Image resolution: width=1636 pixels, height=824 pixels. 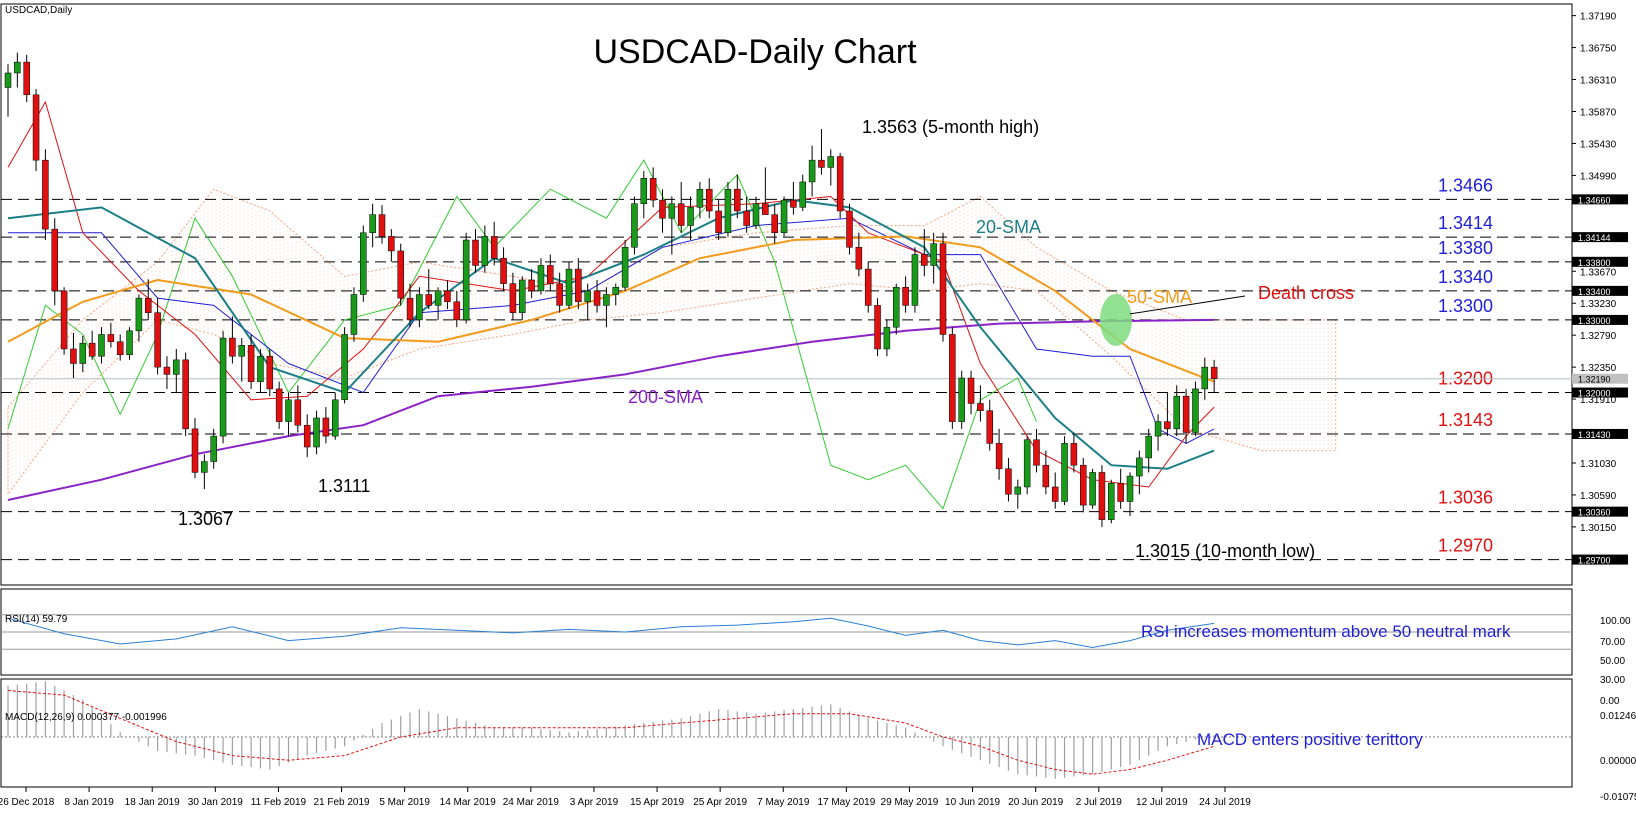 What do you see at coordinates (950, 127) in the screenshot?
I see `annotation-5-month-high: 1.3563 (5-month high)` at bounding box center [950, 127].